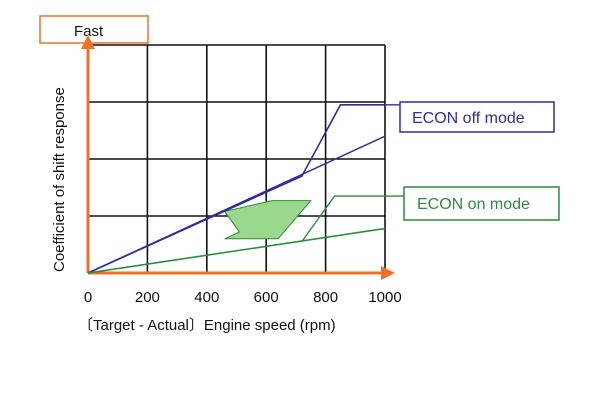 The width and height of the screenshot is (600, 406). Describe the element at coordinates (267, 220) in the screenshot. I see `shift-arrow-shape` at that location.